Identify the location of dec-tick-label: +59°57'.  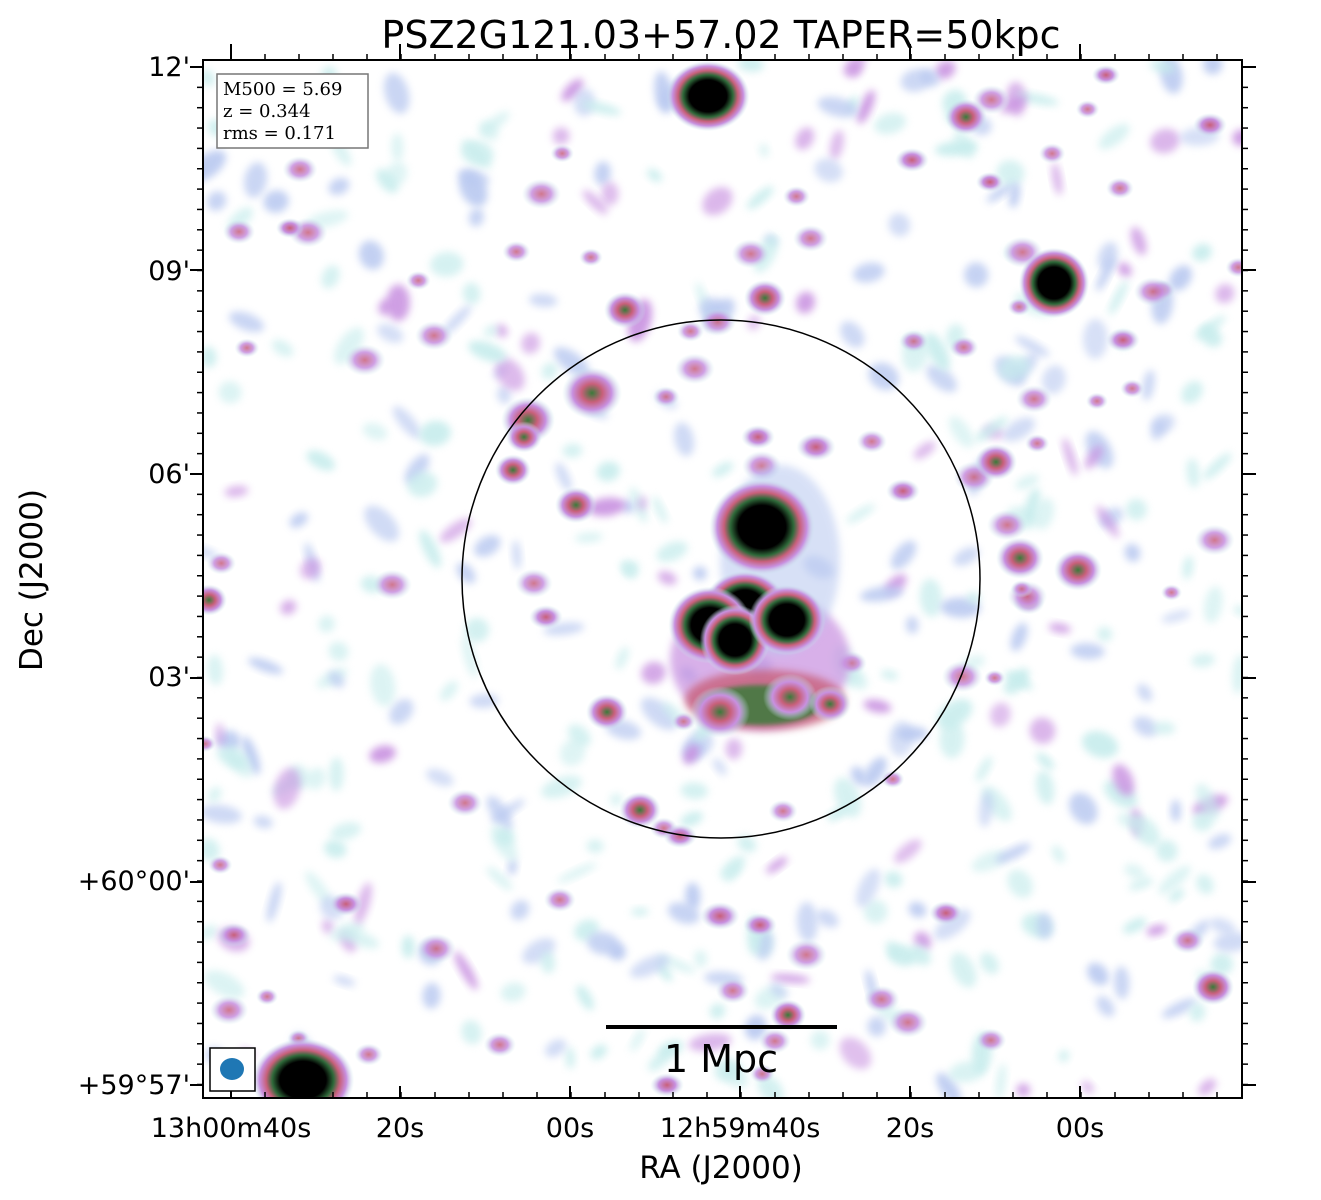
(134, 1085).